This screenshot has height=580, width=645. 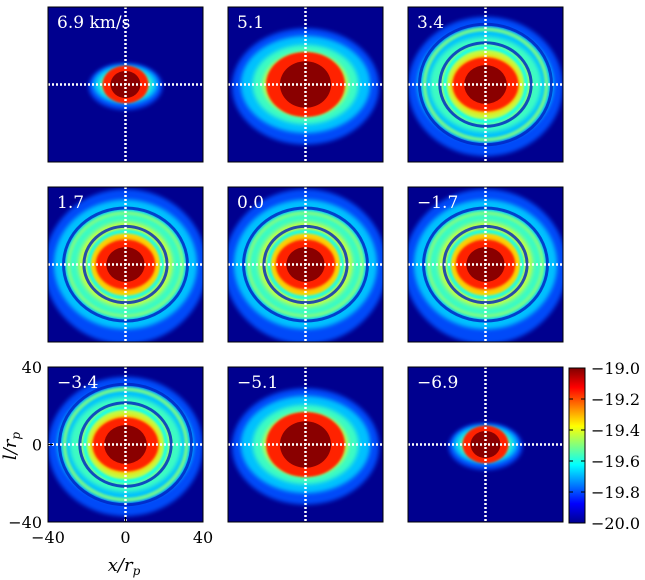 I want to click on panel-label: −1.7, so click(x=437, y=203).